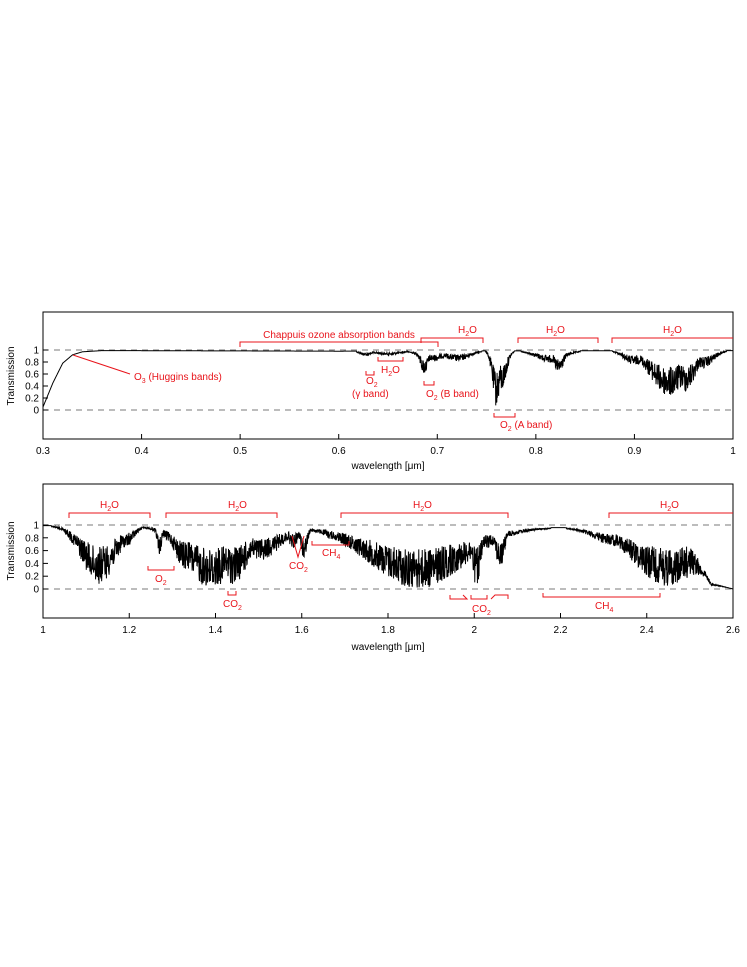 The height and width of the screenshot is (967, 747). What do you see at coordinates (499, 597) in the screenshot?
I see `annotation-co2-bracket-b3c` at bounding box center [499, 597].